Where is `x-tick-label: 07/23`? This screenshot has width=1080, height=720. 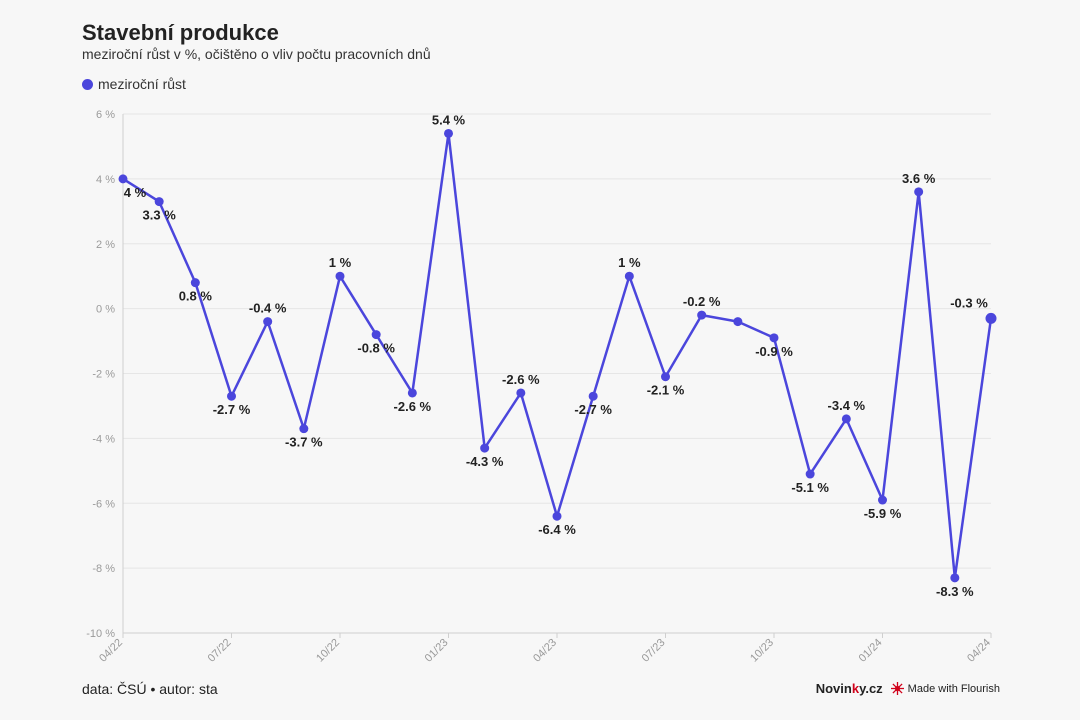
x-tick-label: 07/23 is located at coordinates (654, 651).